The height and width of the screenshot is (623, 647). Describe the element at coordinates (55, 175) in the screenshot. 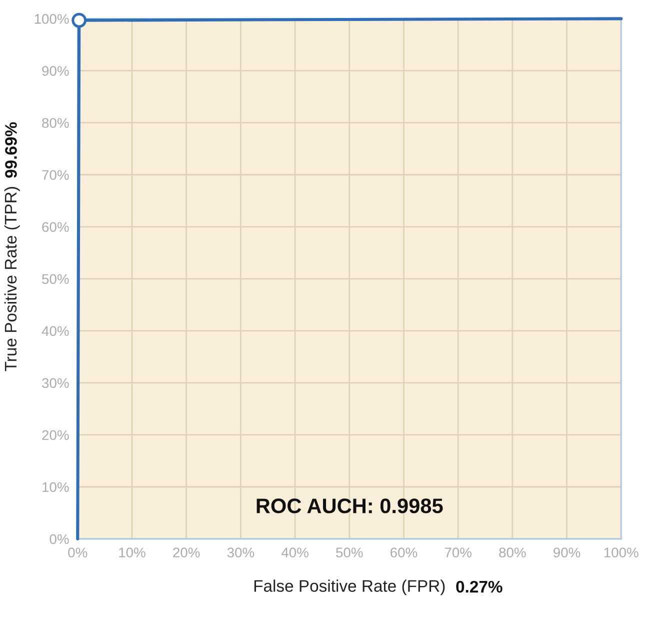

I see `y-tick-label: 70%` at that location.